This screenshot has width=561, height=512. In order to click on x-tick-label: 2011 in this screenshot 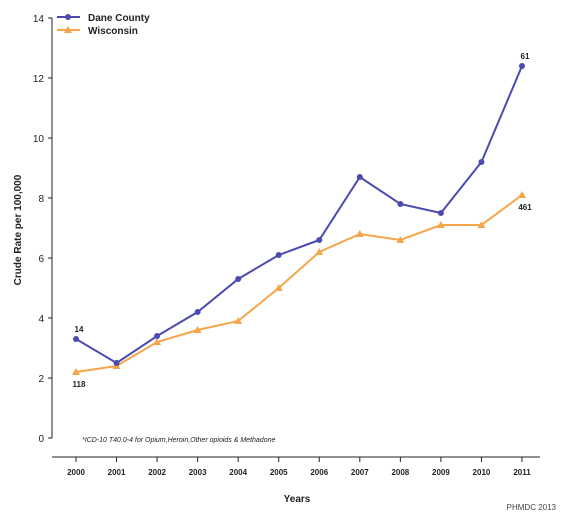, I will do `click(522, 472)`.